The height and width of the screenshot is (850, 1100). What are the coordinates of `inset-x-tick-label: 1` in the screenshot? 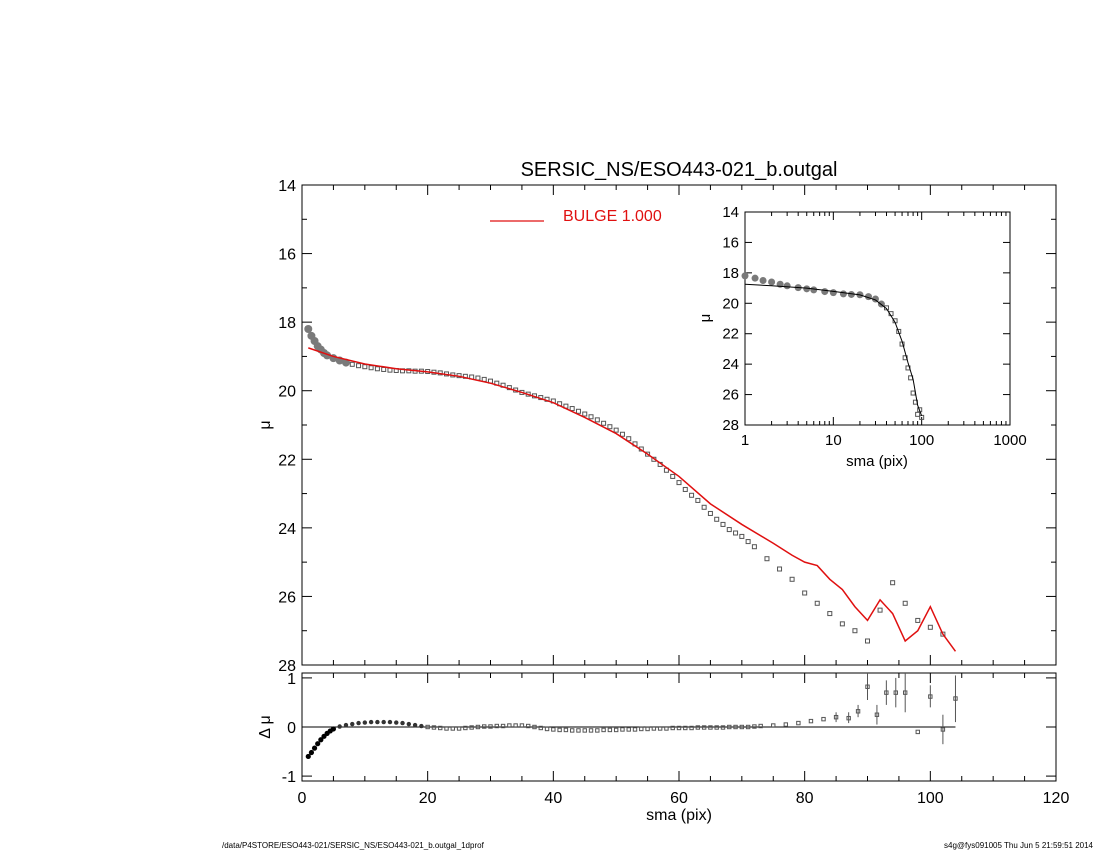 It's located at (745, 440).